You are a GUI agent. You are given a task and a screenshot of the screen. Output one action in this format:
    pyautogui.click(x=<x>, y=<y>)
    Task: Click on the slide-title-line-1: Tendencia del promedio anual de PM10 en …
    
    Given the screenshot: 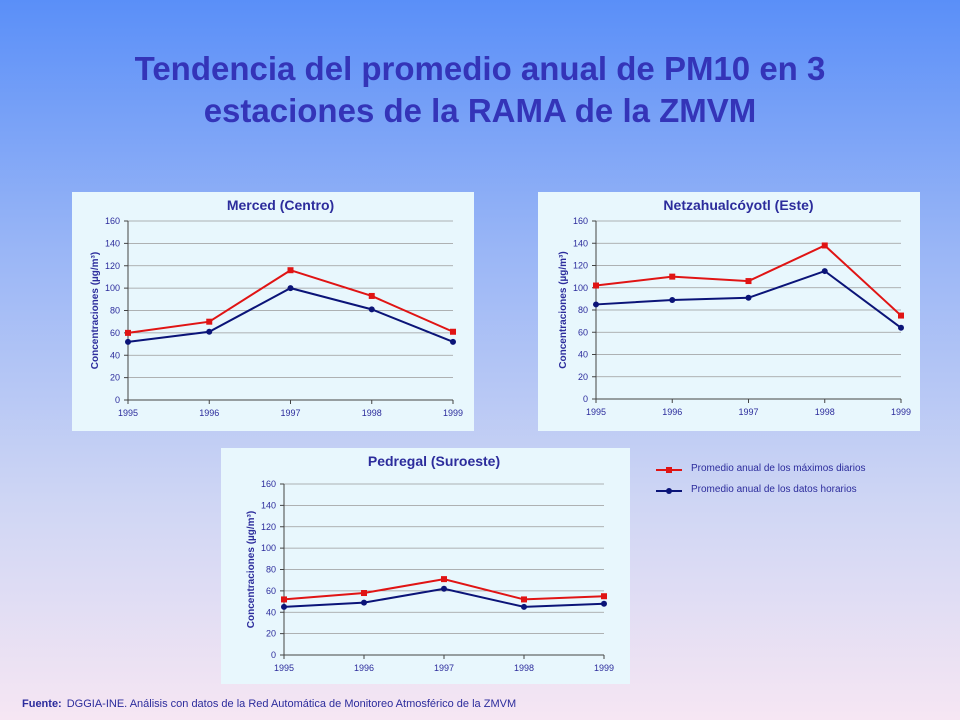 What is the action you would take?
    pyautogui.click(x=480, y=68)
    